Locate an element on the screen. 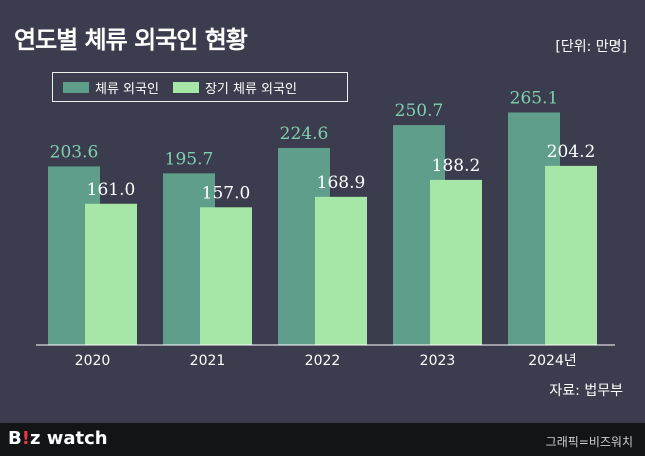 The image size is (645, 456). chart-title: 연도별 체류 외국인 현황 is located at coordinates (131, 40).